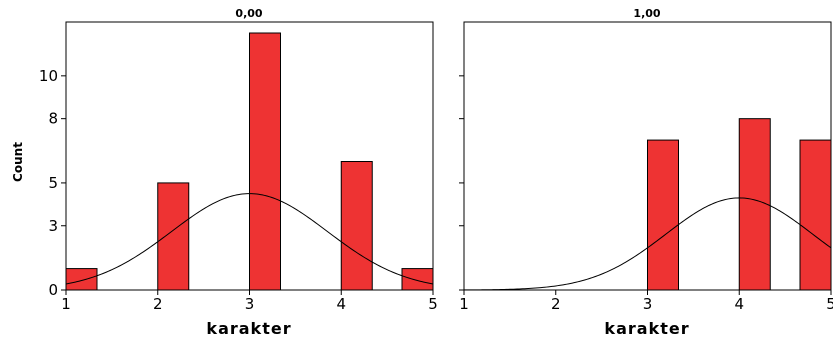  Describe the element at coordinates (464, 304) in the screenshot. I see `x-tick-label-1-1: 1` at that location.